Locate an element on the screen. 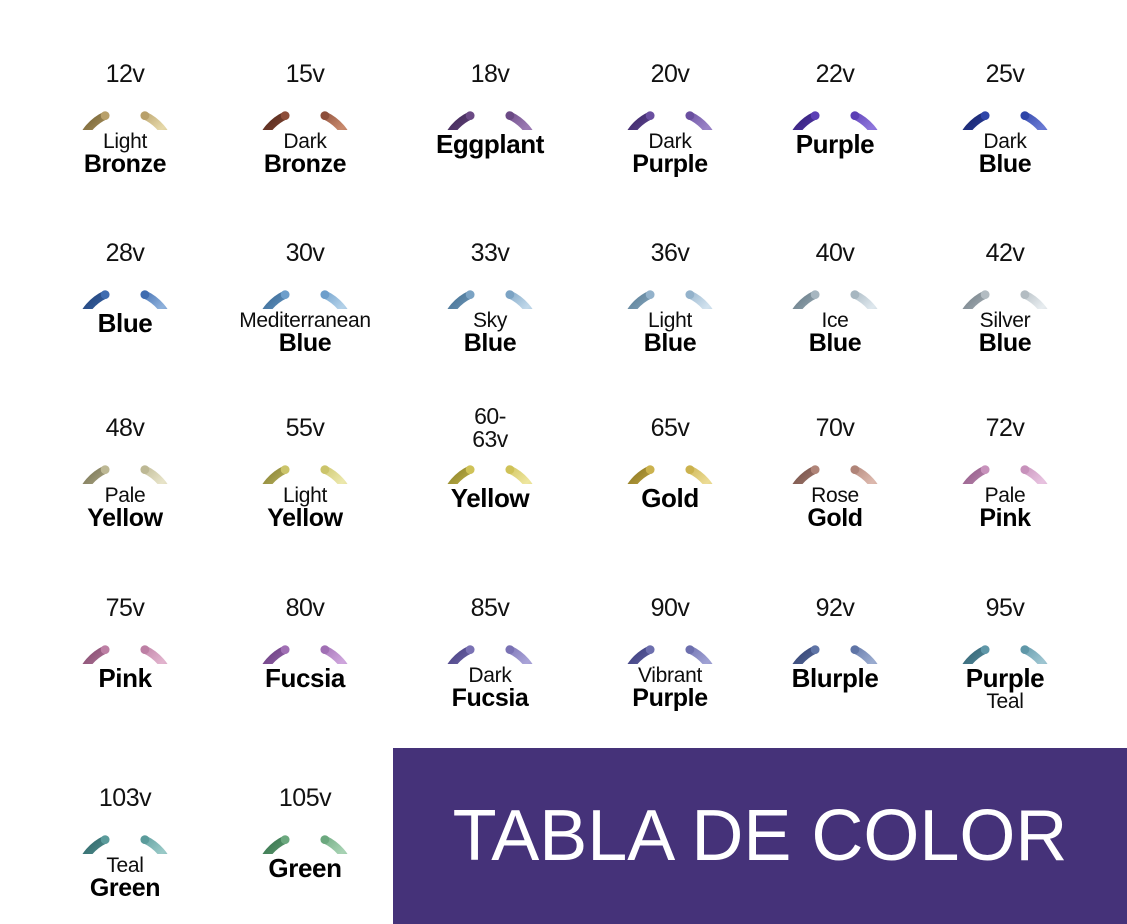  ring-graphic: 70v is located at coordinates (835, 428).